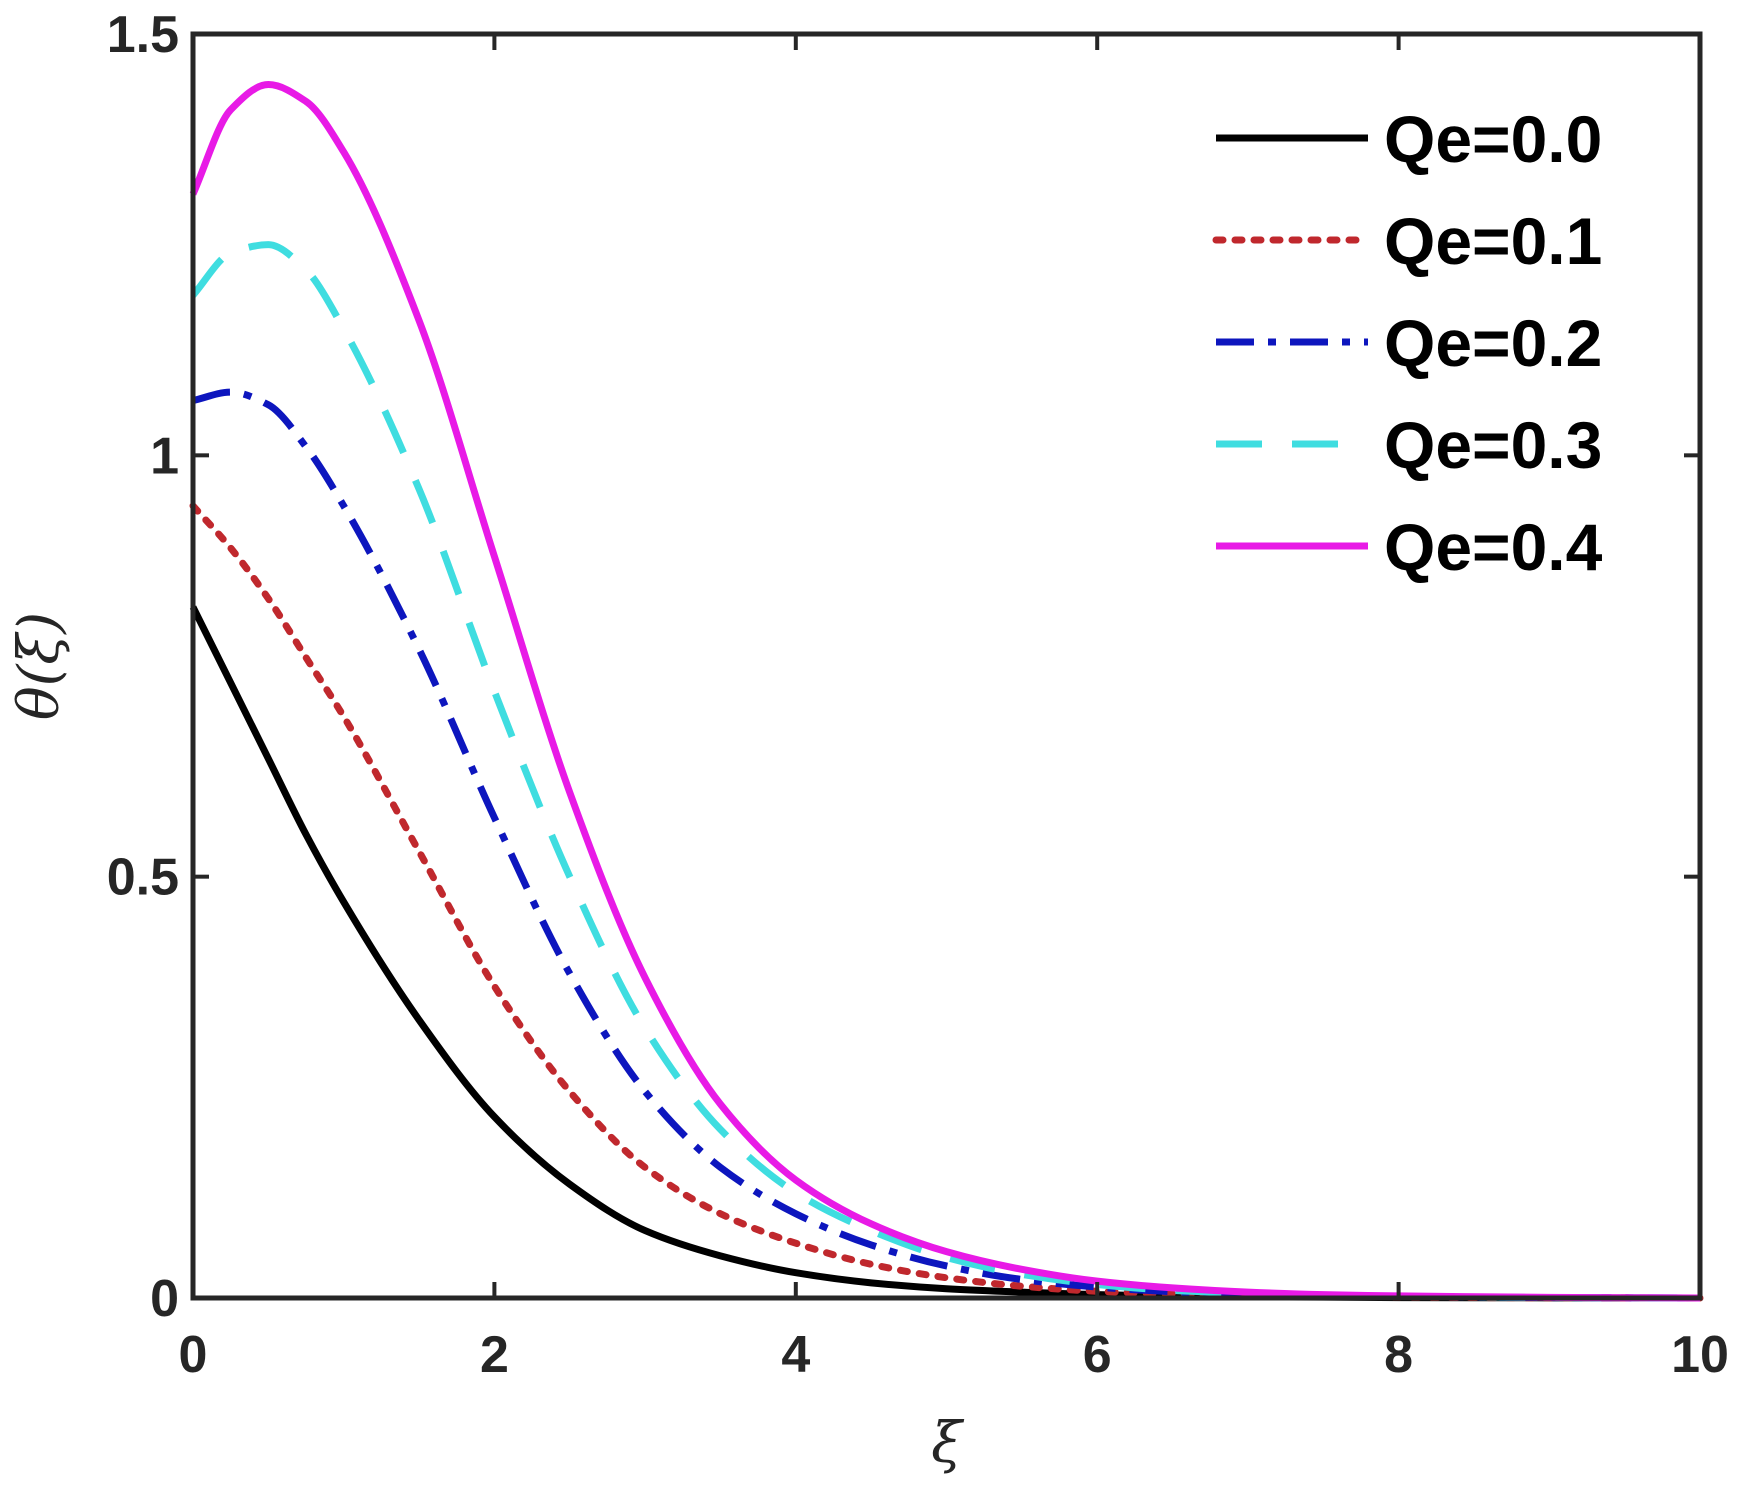  What do you see at coordinates (494, 1355) in the screenshot?
I see `x-tick-label: 2` at bounding box center [494, 1355].